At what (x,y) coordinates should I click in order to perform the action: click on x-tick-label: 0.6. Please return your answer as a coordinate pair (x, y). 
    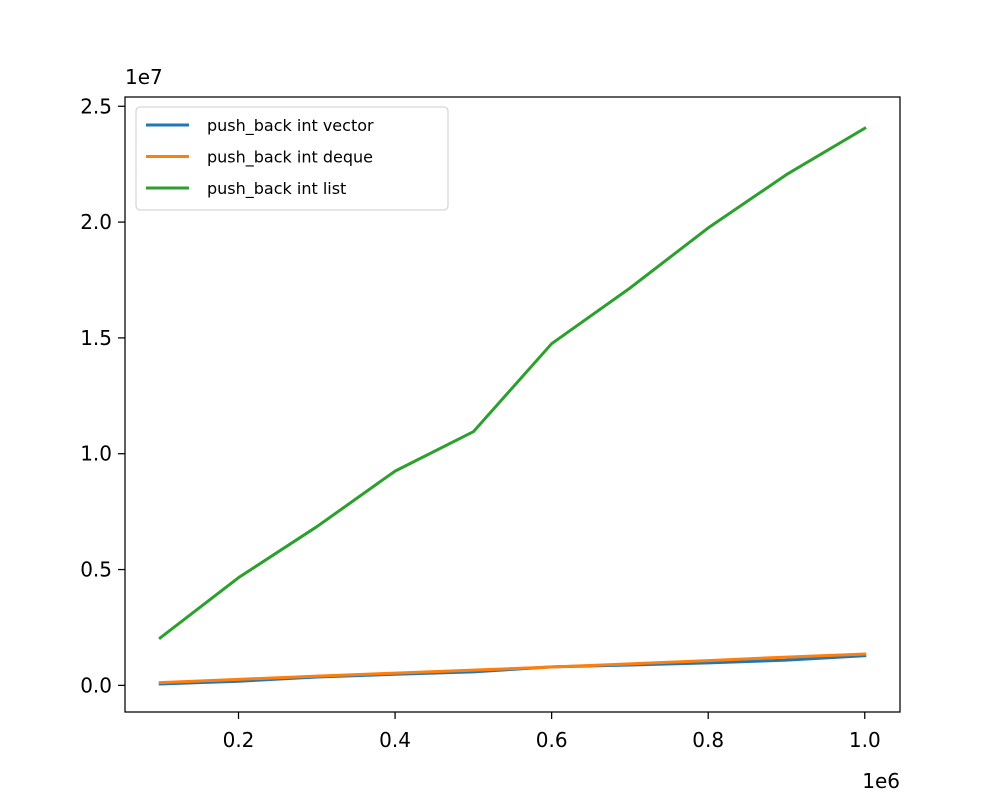
    Looking at the image, I should click on (552, 740).